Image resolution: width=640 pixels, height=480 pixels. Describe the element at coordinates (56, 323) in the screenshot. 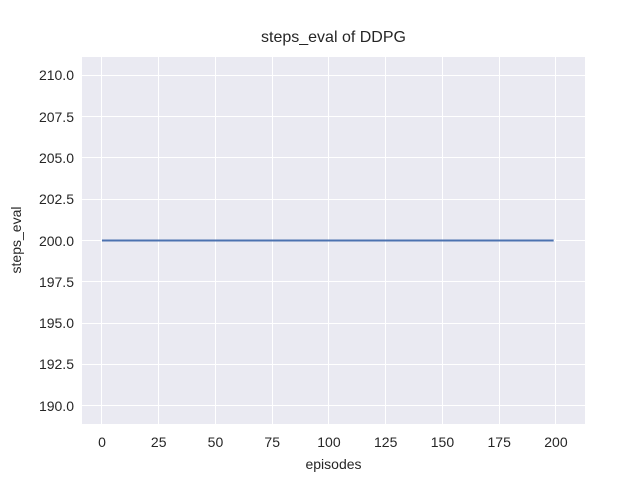

I see `y-tick-label: 195.0` at that location.